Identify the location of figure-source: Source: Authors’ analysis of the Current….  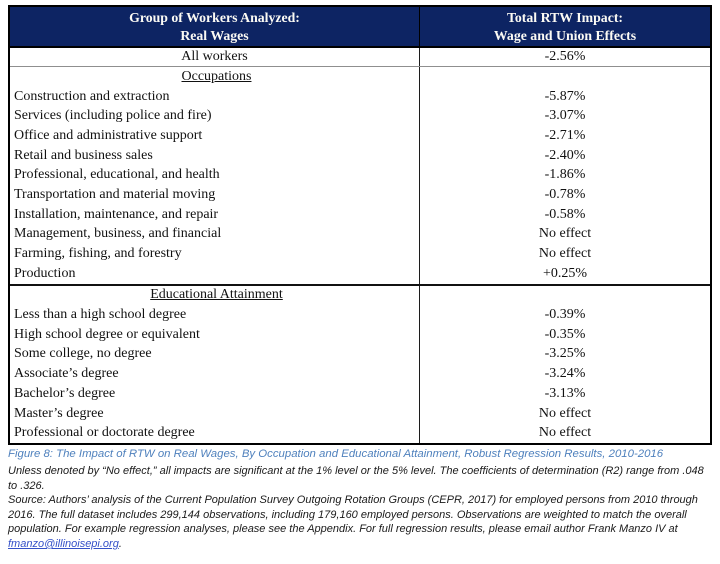
(361, 522).